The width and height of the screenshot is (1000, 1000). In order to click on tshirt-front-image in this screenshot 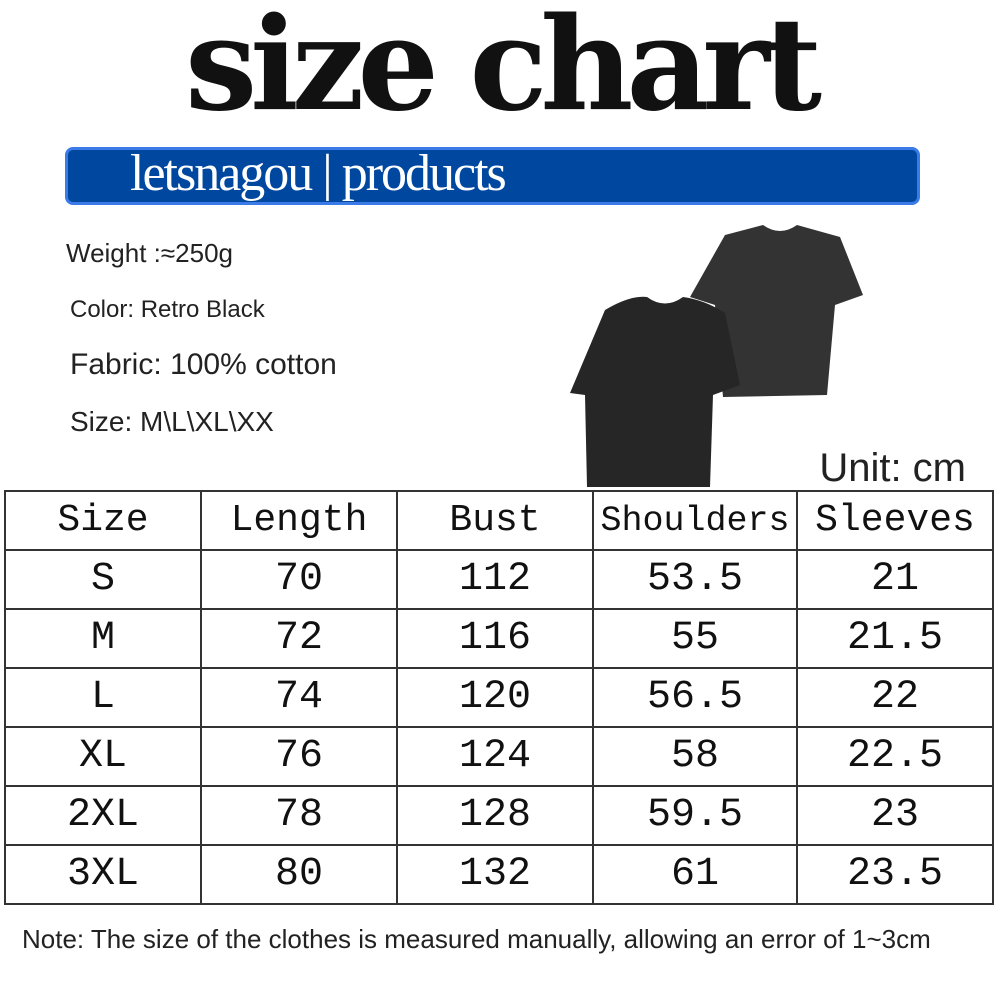, I will do `click(655, 391)`.